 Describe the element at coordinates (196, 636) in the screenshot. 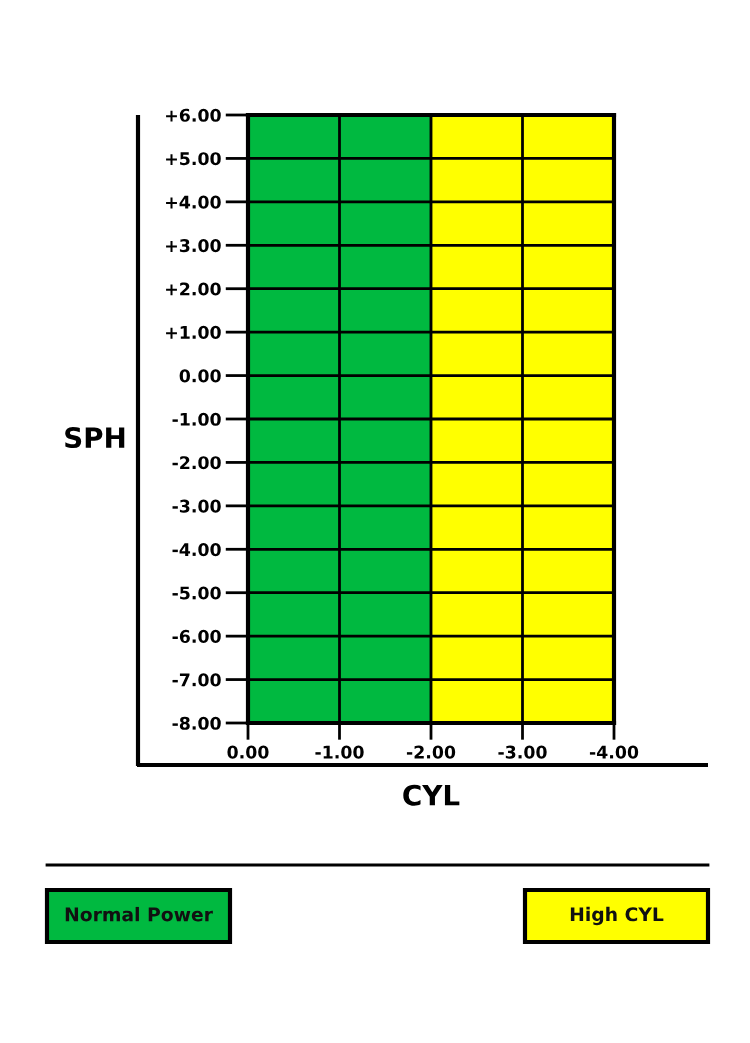

I see `y-tick-label: -6.00` at that location.